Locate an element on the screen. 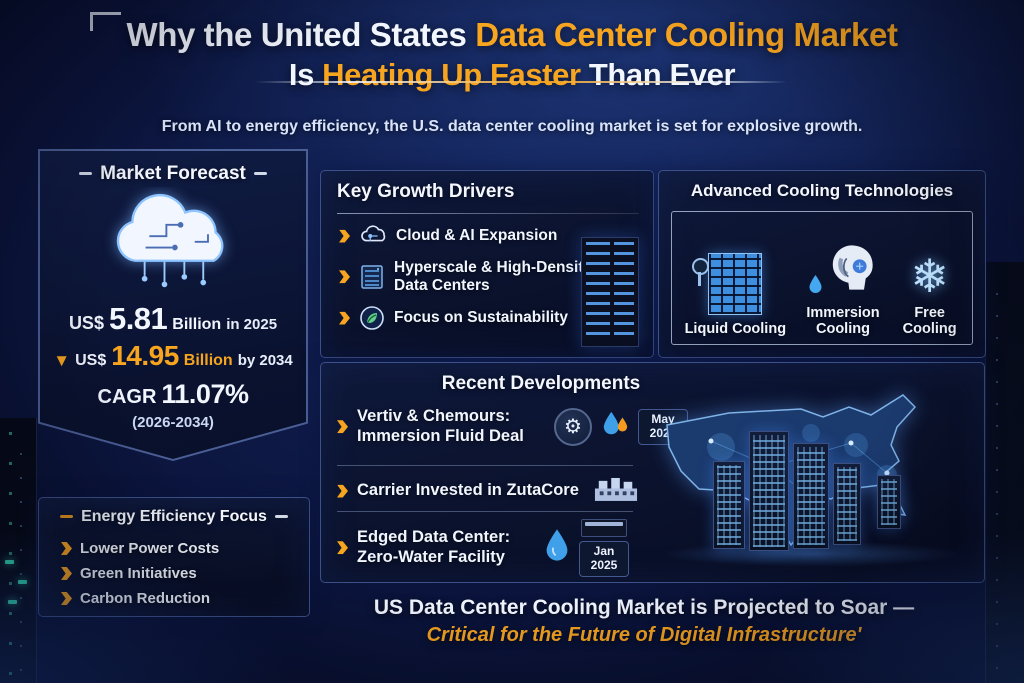 The width and height of the screenshot is (1024, 683). title-underline-decoration is located at coordinates (488, 213).